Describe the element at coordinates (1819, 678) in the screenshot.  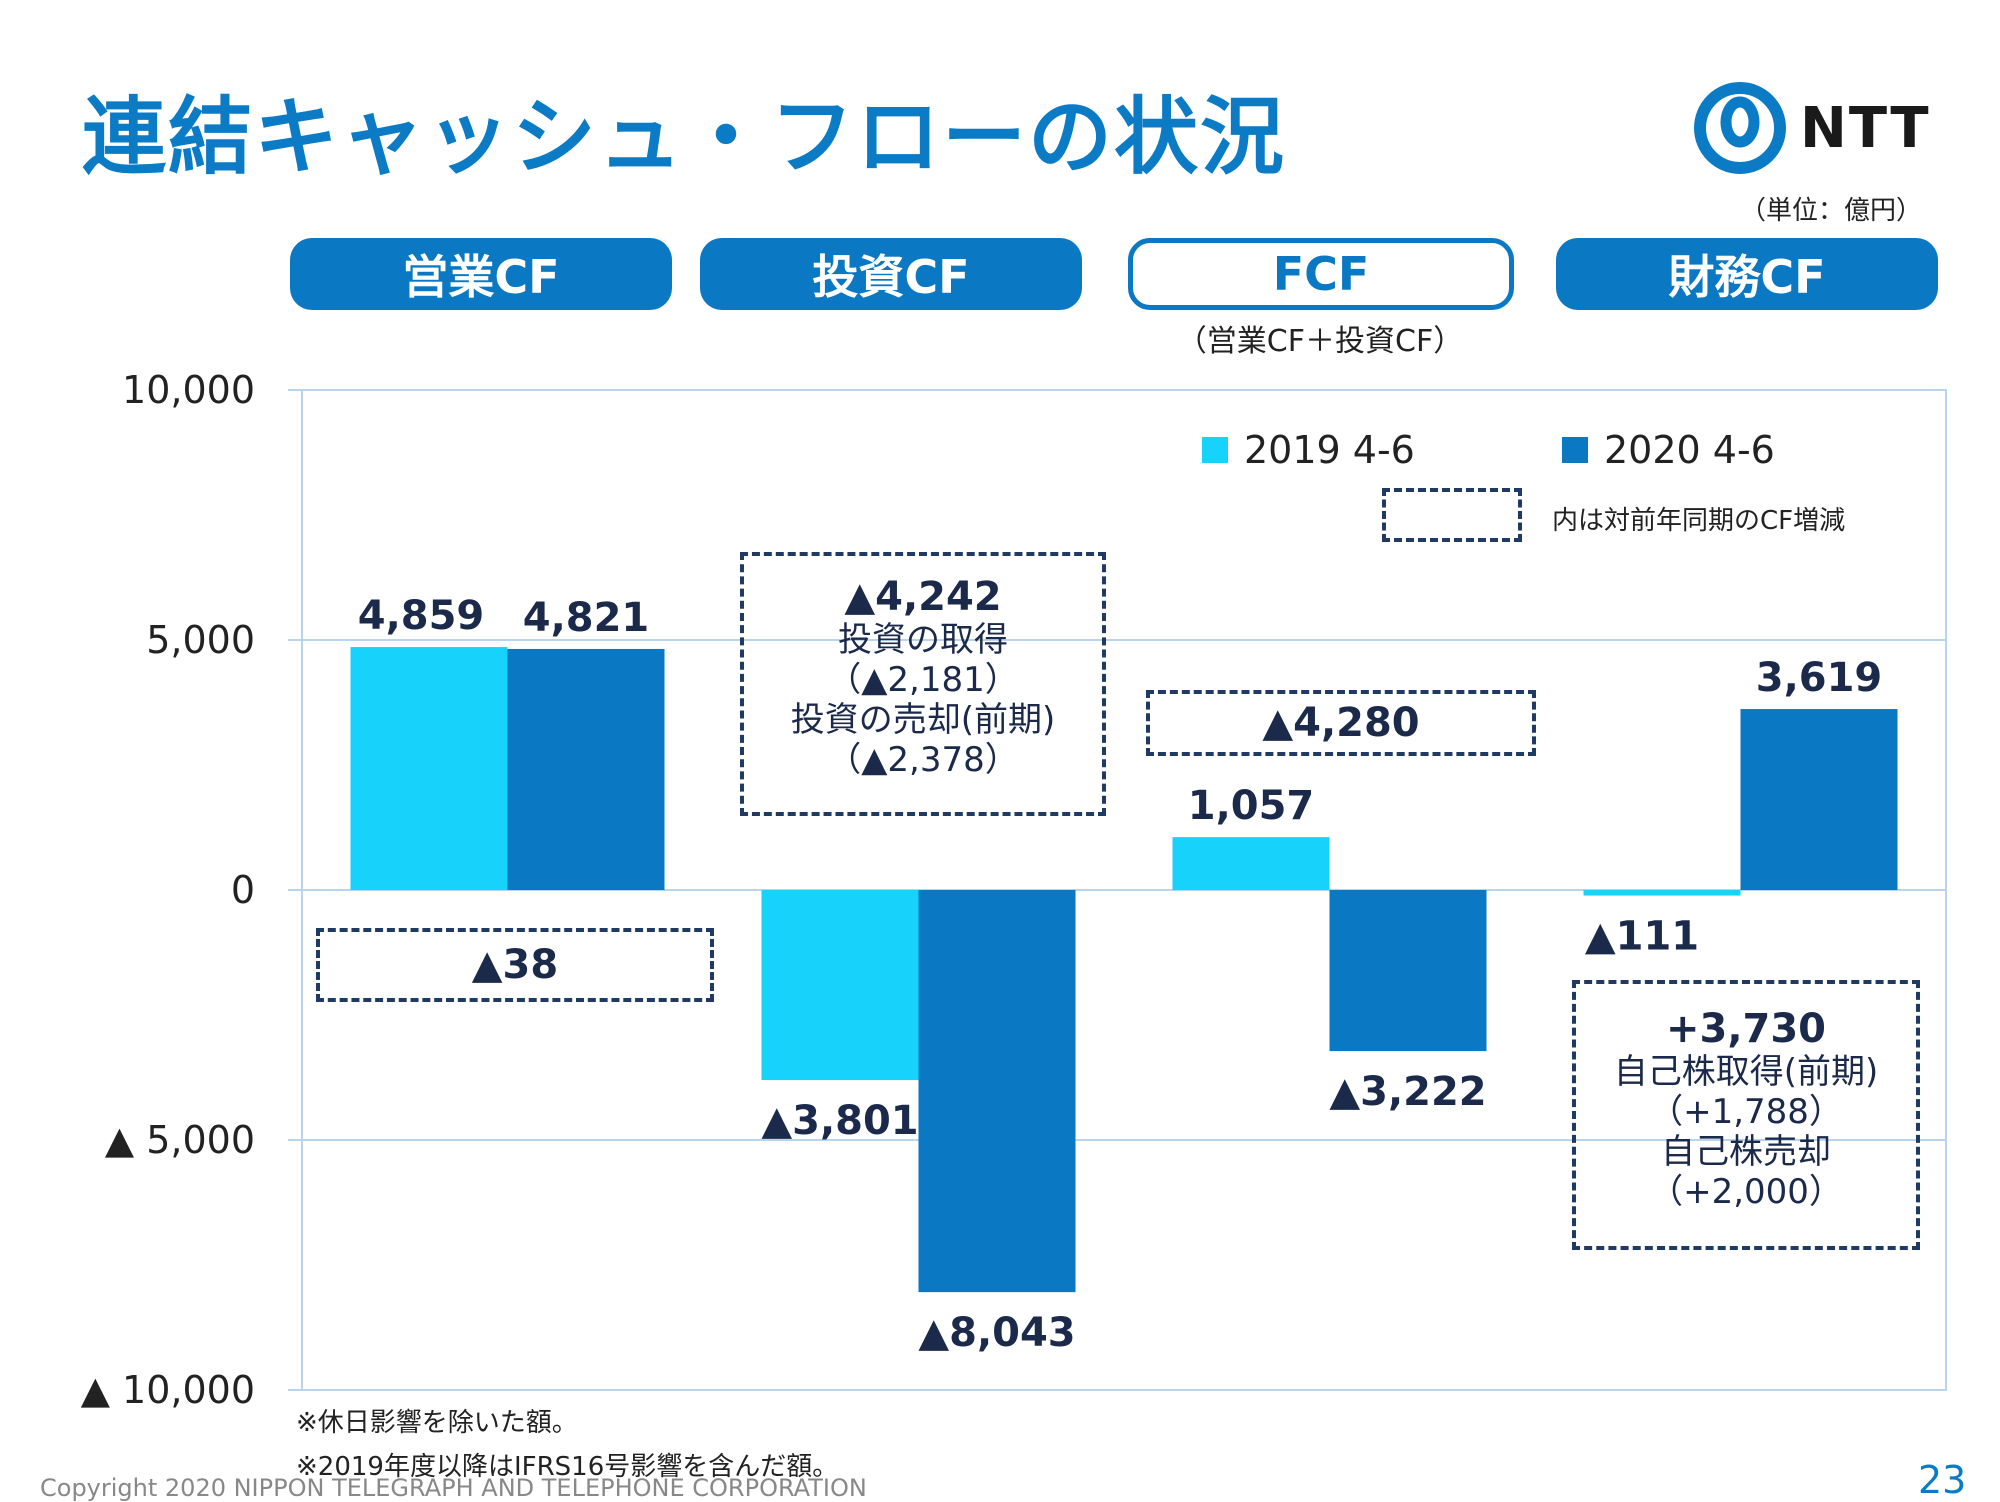
I see `data-label: 3,619` at that location.